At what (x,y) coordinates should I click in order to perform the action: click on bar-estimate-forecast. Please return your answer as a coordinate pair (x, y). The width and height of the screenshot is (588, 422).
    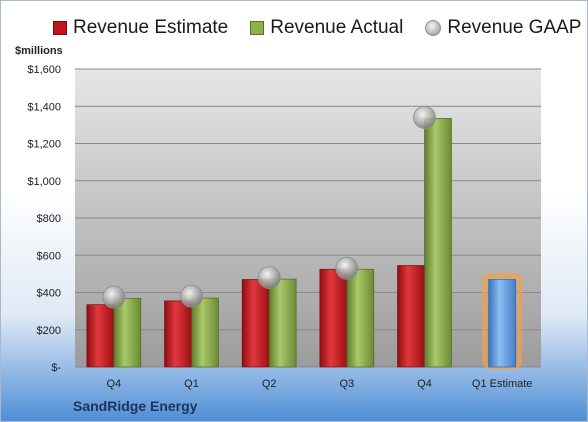
    Looking at the image, I should click on (502, 323).